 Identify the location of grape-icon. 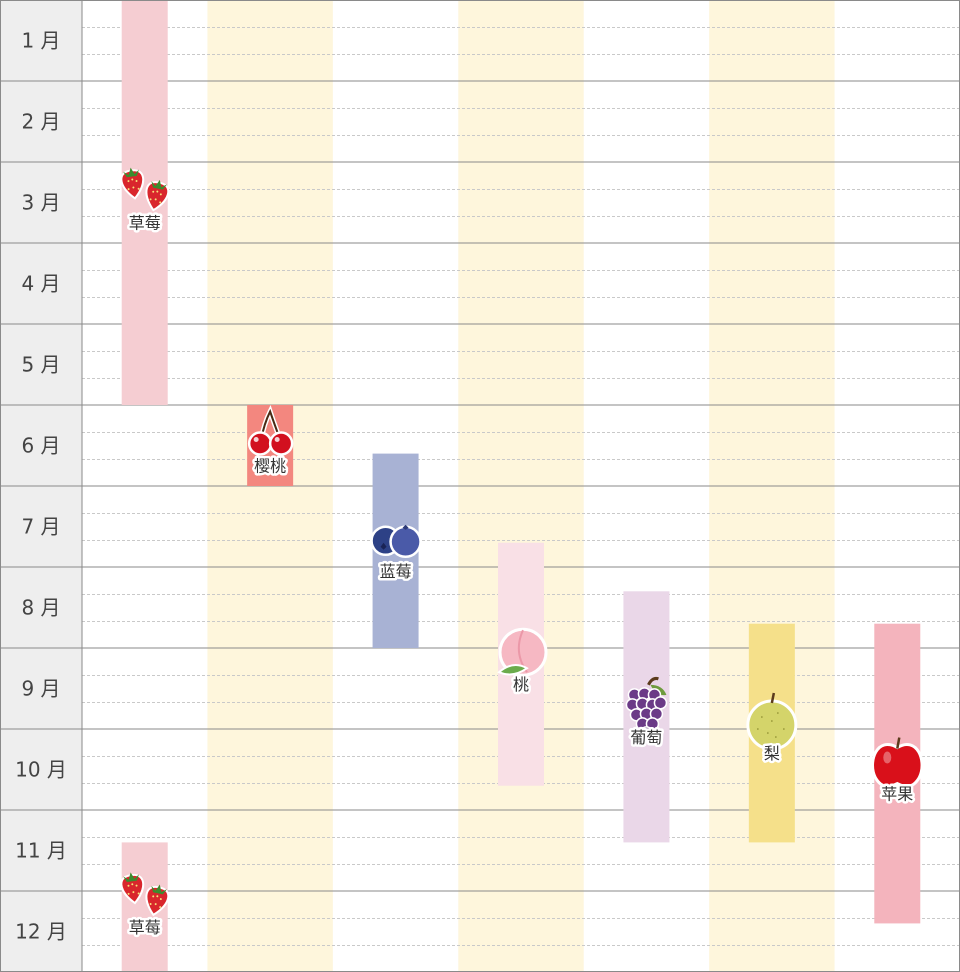
(646, 708).